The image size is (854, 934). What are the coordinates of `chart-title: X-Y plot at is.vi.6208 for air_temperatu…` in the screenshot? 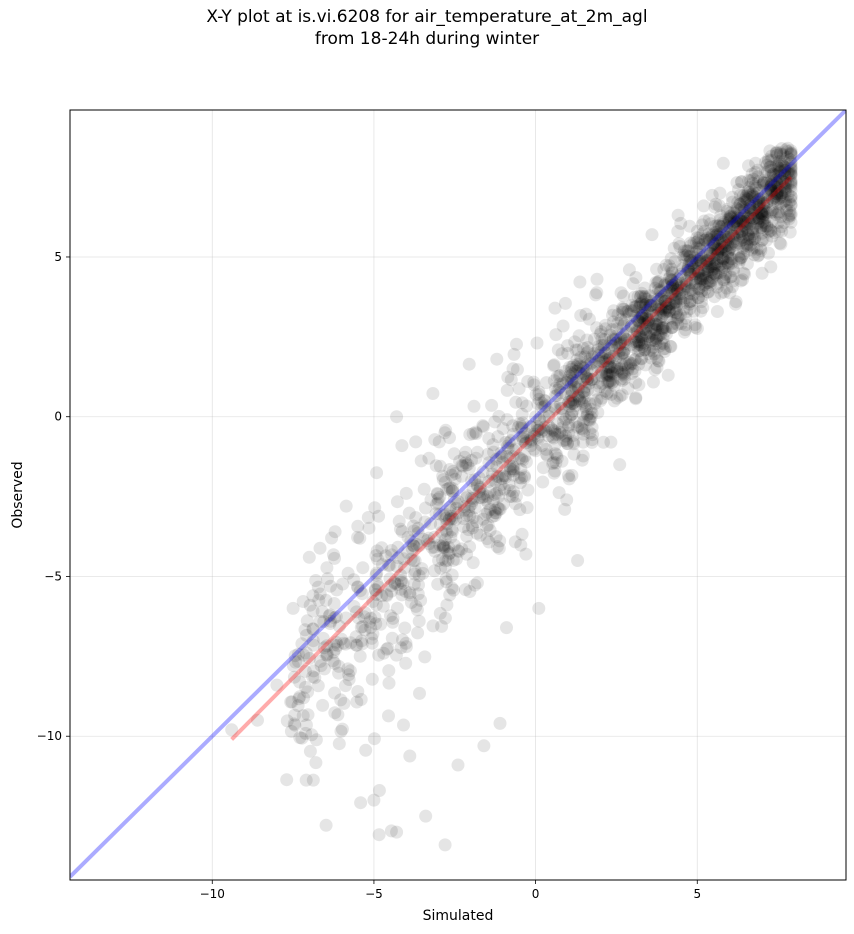 It's located at (427, 17).